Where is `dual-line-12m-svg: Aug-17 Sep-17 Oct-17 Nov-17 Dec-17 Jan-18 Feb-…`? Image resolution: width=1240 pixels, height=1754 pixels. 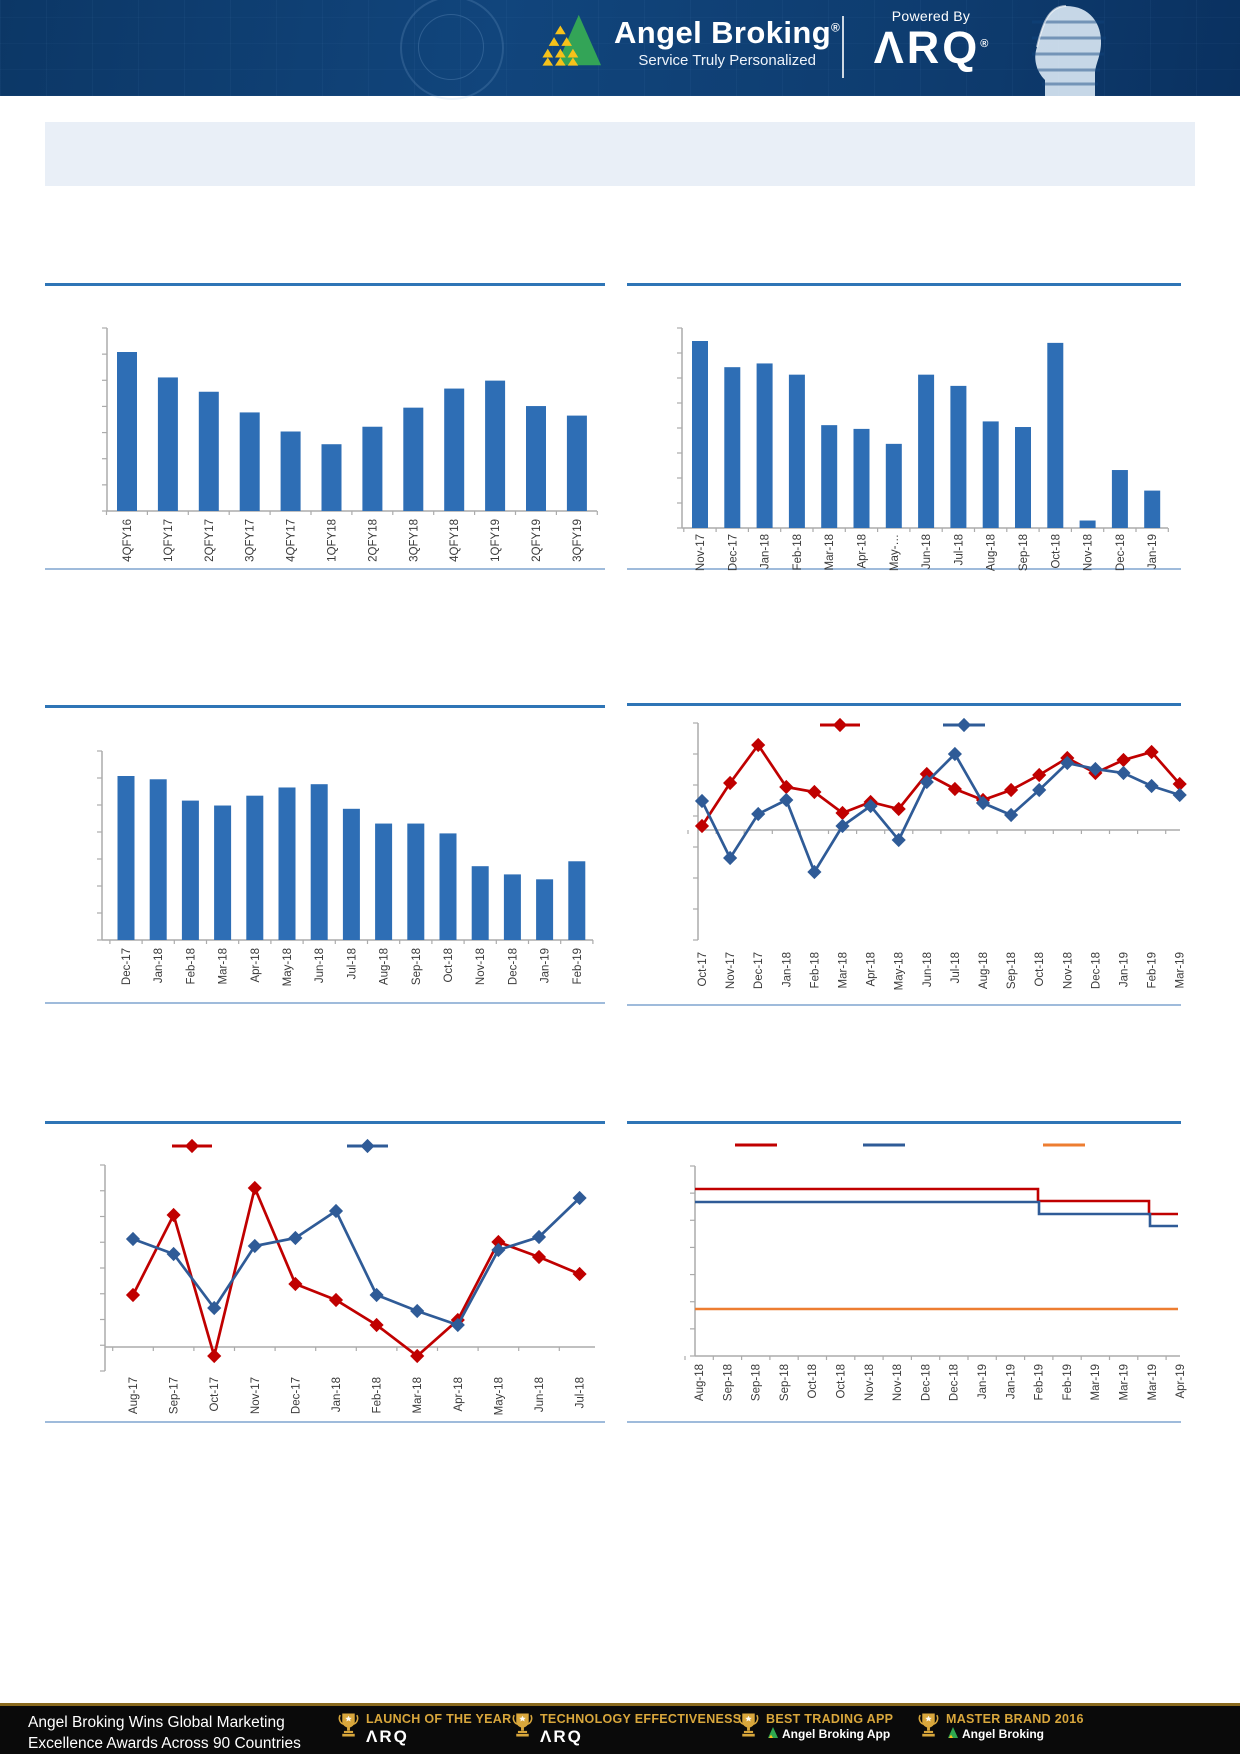
dual-line-12m-svg: Aug-17 Sep-17 Oct-17 Nov-17 Dec-17 Jan-18 Feb-… is located at coordinates (347, 1276).